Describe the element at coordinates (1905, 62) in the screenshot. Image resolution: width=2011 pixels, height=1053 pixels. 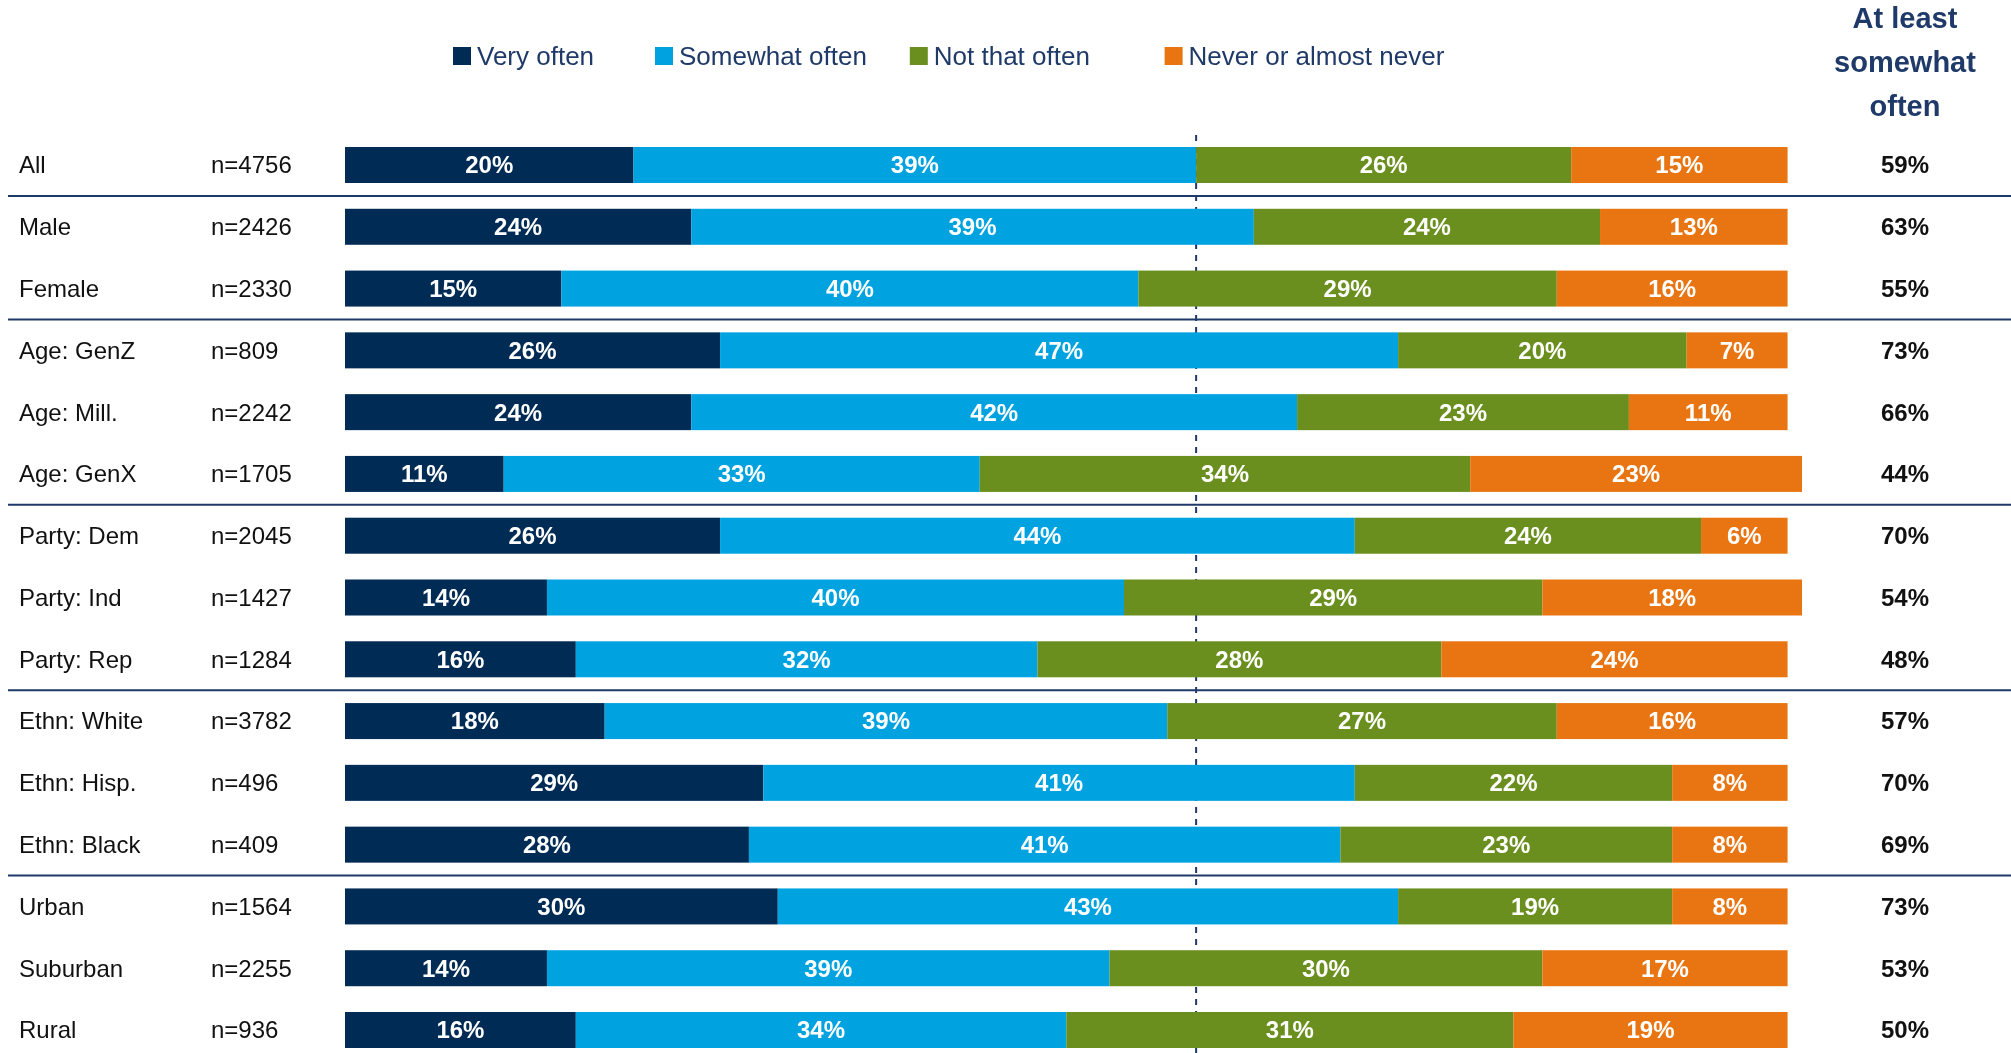
I see `text: At least somewhat often` at that location.